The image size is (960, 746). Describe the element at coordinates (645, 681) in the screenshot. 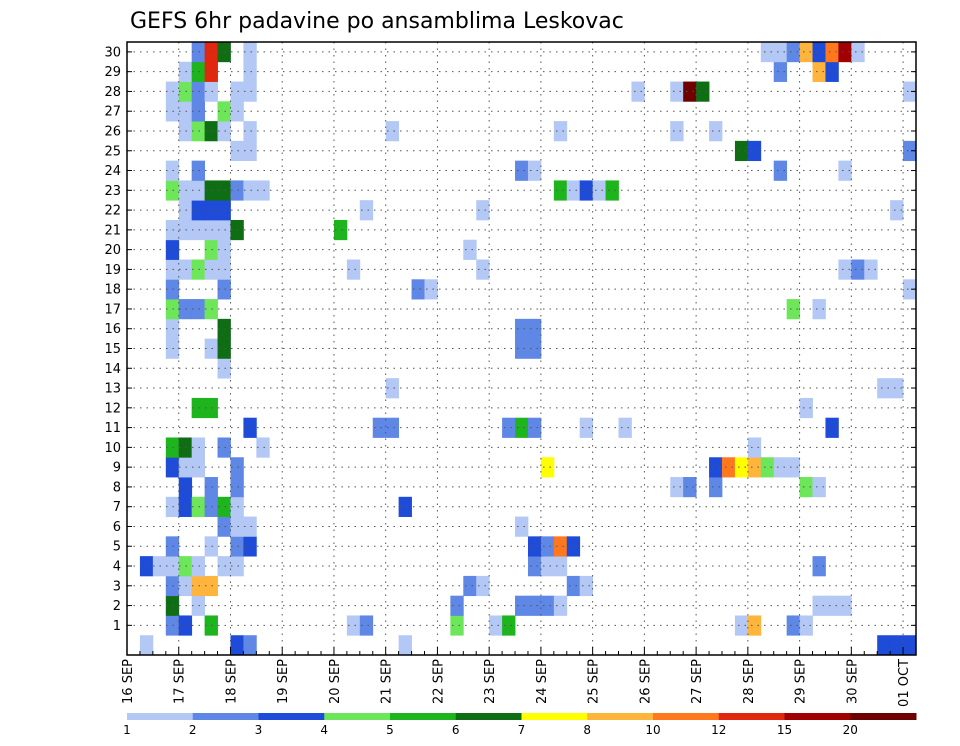

I see `x-tick-label: 26 SEP` at that location.